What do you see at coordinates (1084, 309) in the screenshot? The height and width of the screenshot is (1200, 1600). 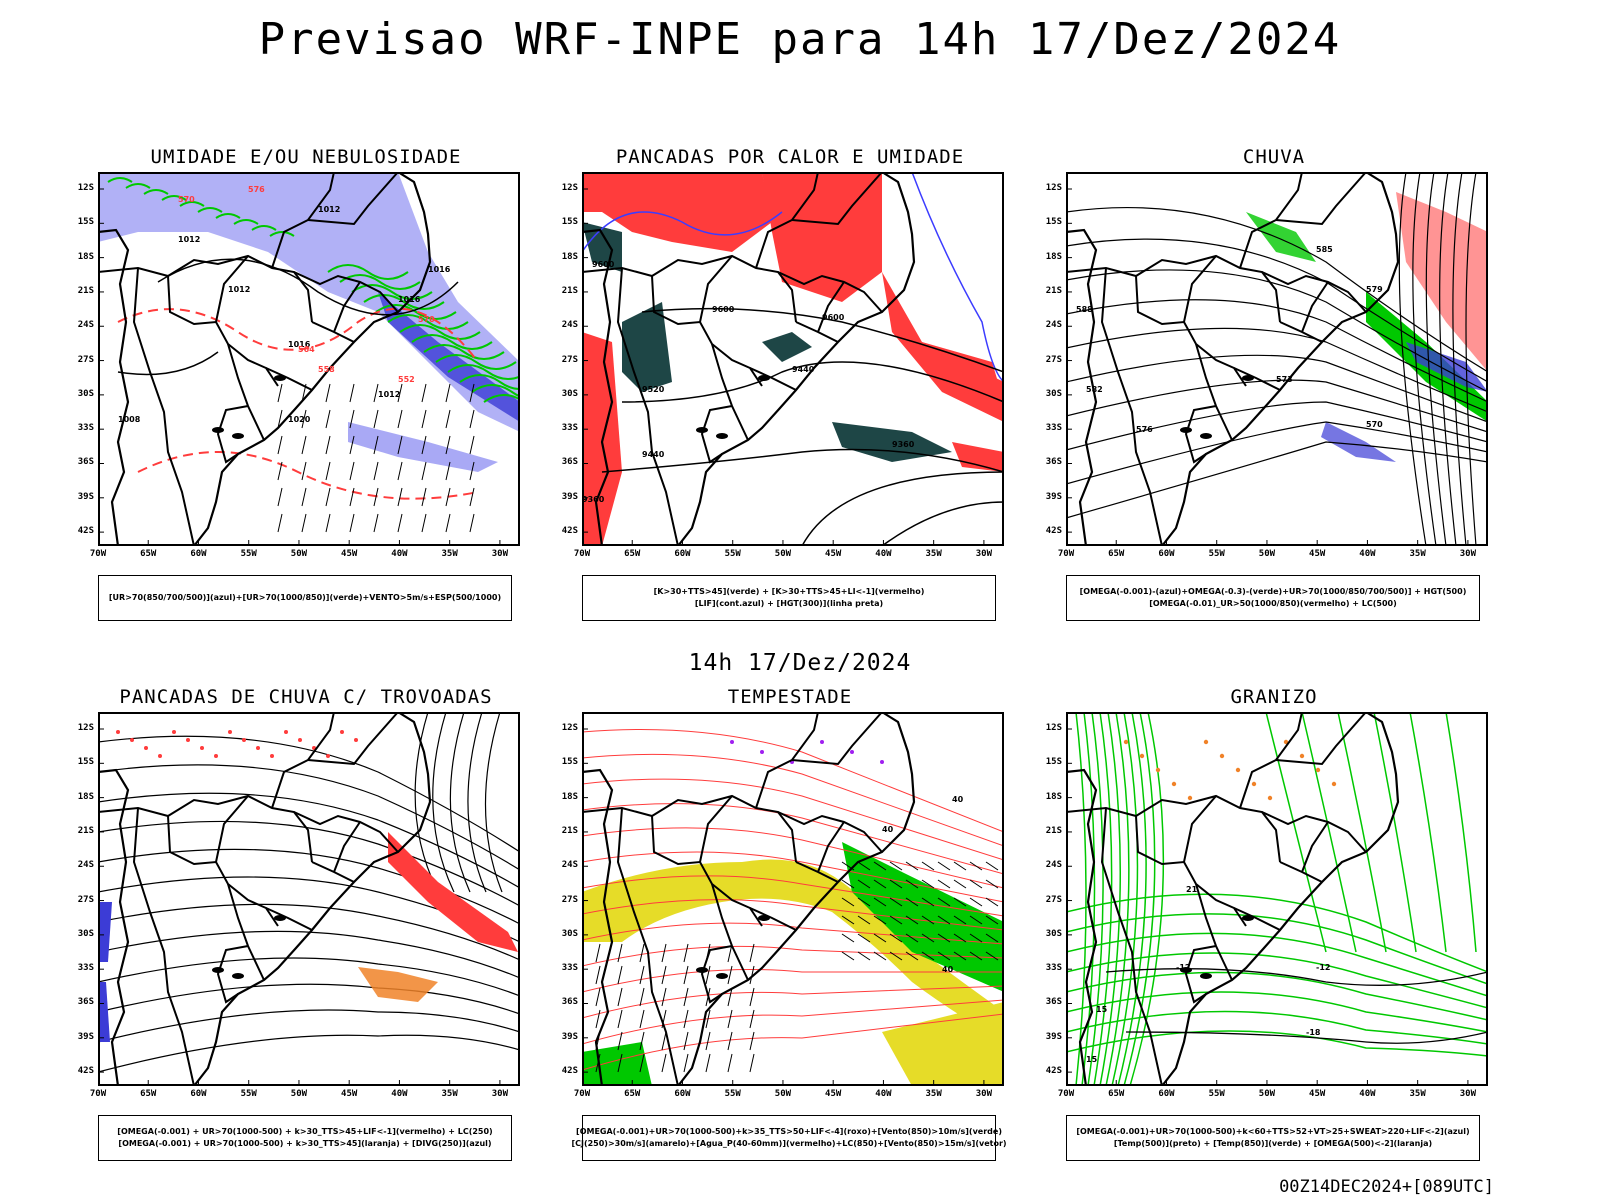 I see `contour-label: 588` at bounding box center [1084, 309].